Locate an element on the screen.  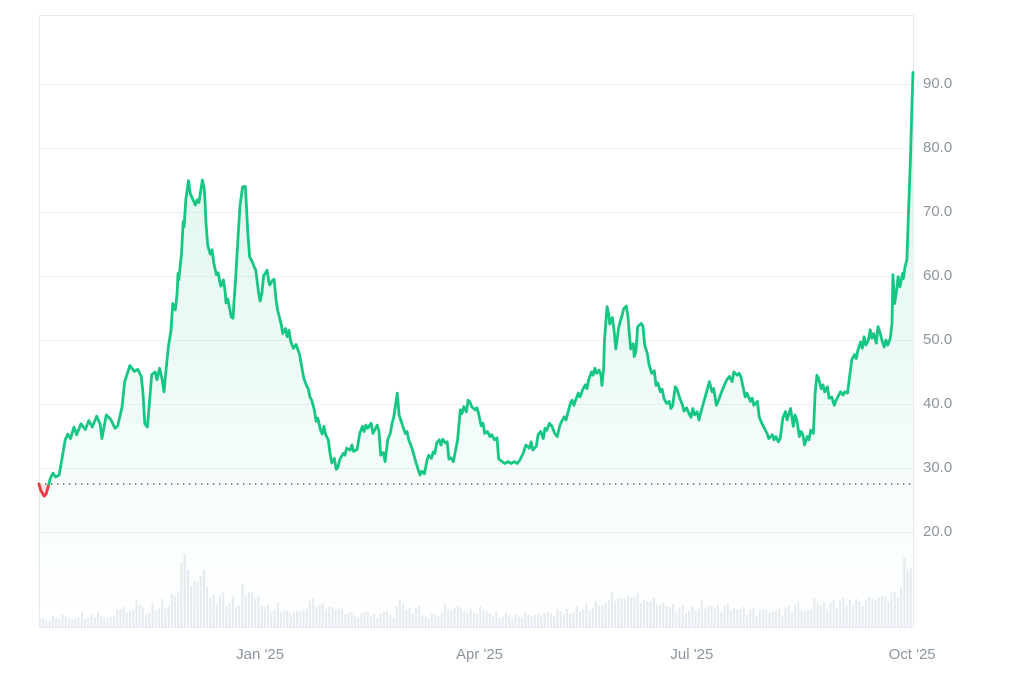
x-axis-label: Jul '25 is located at coordinates (692, 654).